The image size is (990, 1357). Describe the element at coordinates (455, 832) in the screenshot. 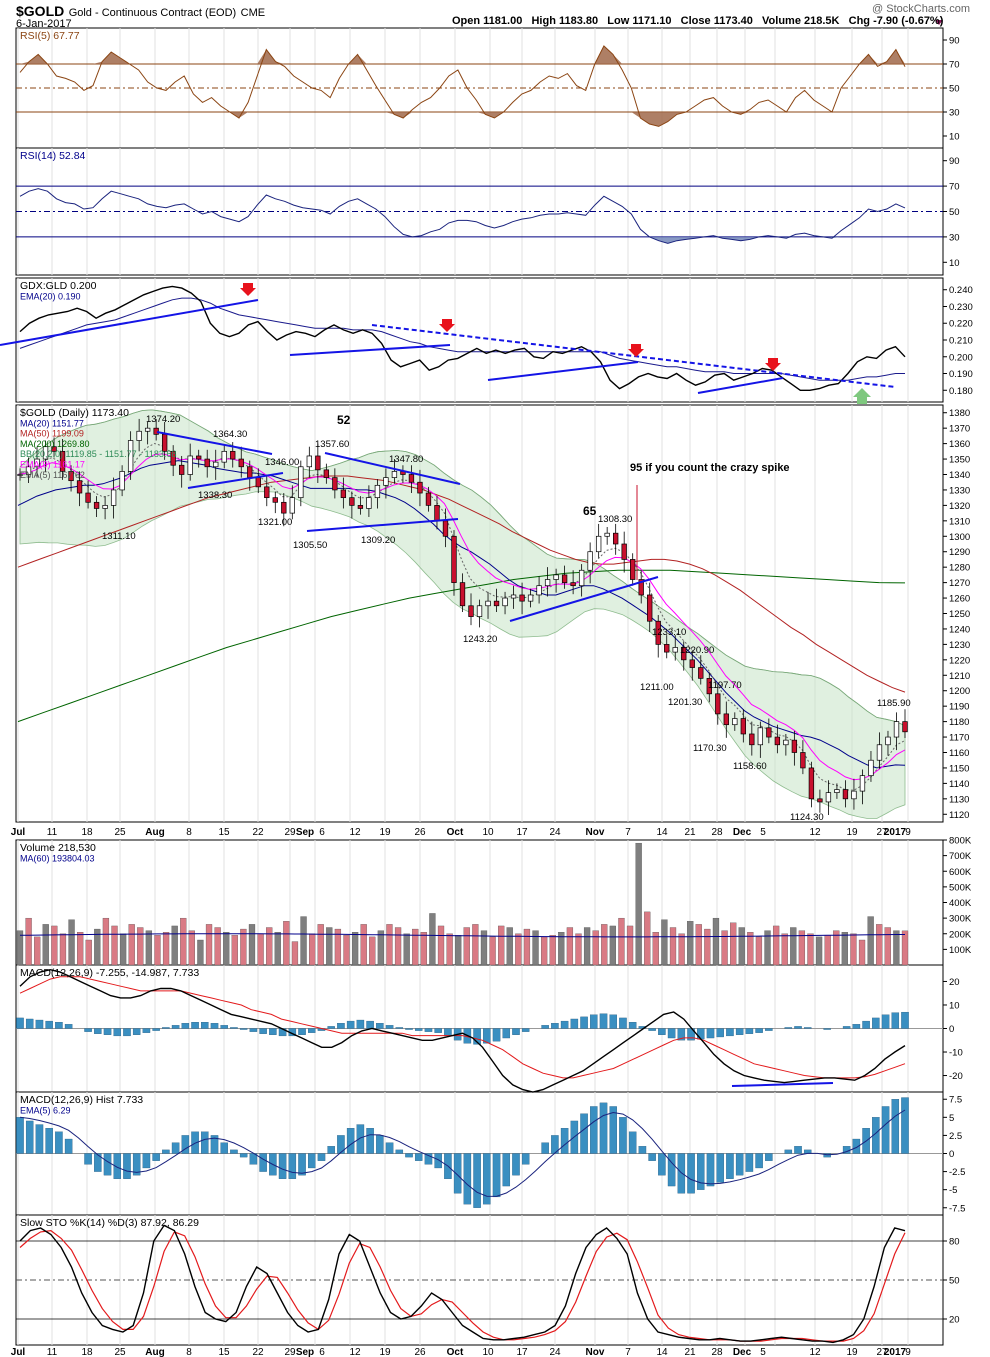

I see `x-tick-label: Oct` at that location.